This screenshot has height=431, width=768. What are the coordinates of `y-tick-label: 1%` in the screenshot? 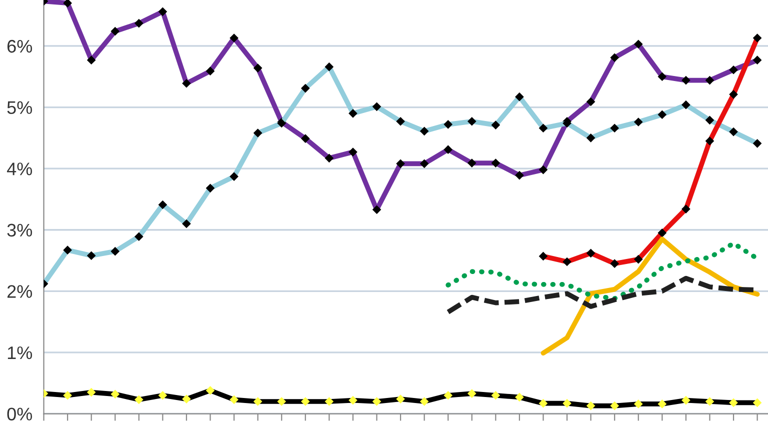 It's located at (20, 353).